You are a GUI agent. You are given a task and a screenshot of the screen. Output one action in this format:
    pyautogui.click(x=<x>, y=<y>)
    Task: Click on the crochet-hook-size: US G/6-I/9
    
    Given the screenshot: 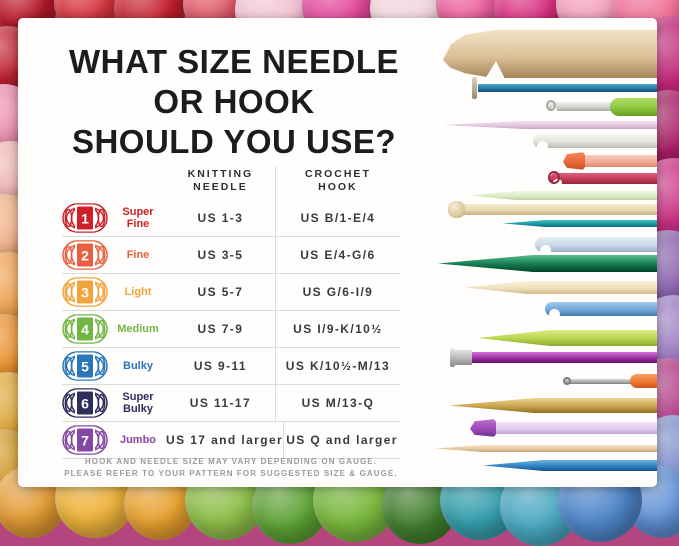 What is the action you would take?
    pyautogui.click(x=337, y=292)
    